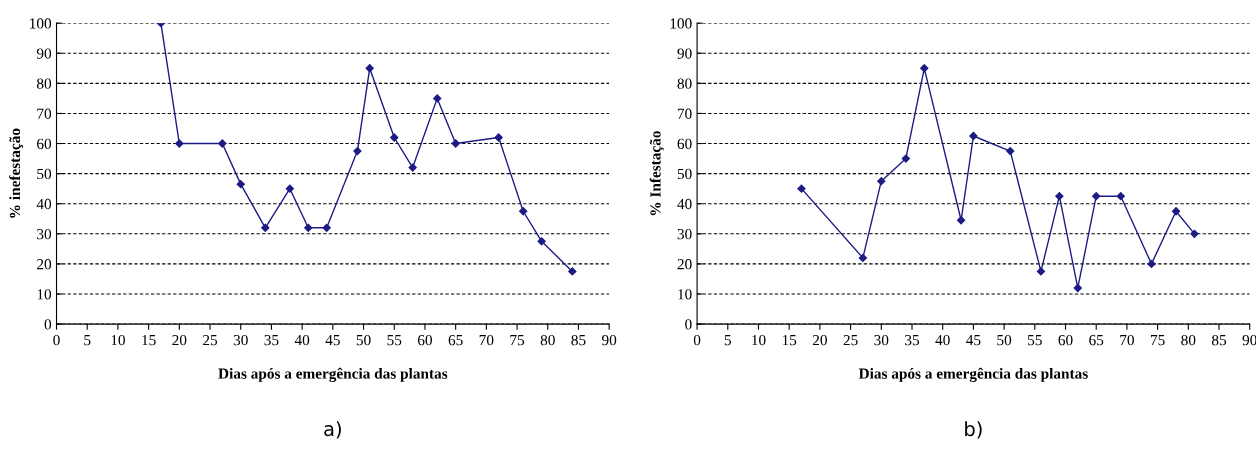 The image size is (1256, 463). What do you see at coordinates (656, 173) in the screenshot?
I see `y-axis-title: % Infestação` at bounding box center [656, 173].